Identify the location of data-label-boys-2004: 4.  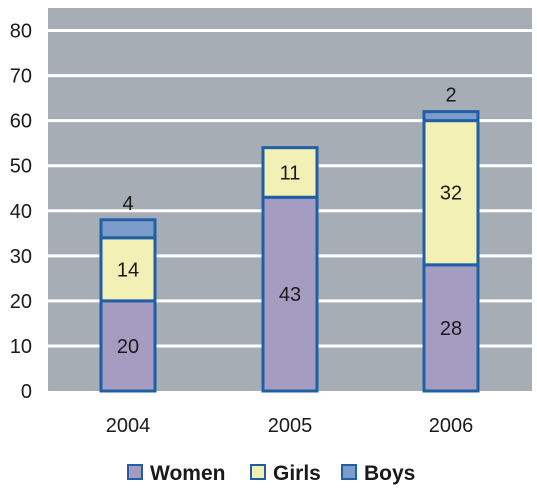
(127, 204).